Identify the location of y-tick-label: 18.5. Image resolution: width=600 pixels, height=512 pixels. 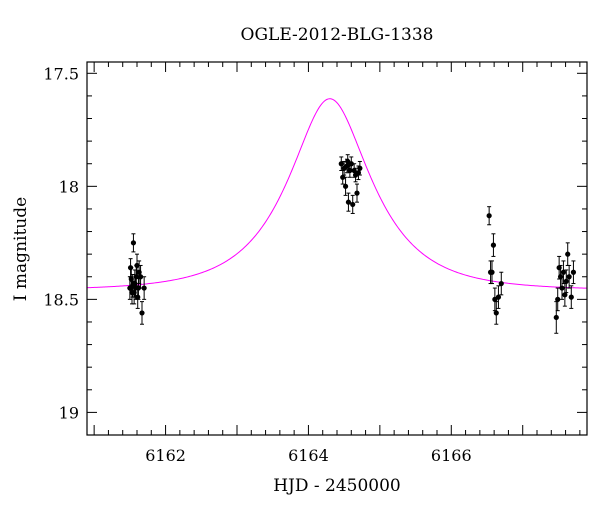
(61, 299).